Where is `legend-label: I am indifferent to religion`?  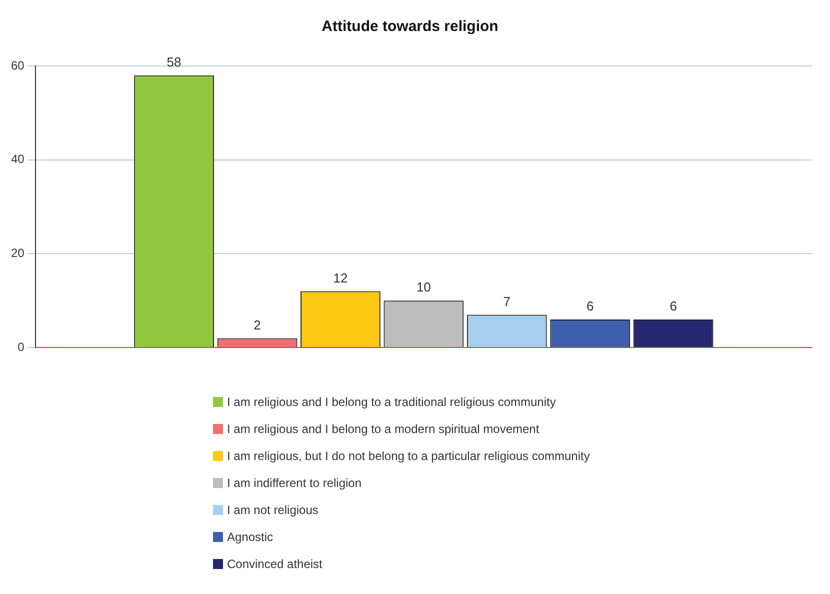 legend-label: I am indifferent to religion is located at coordinates (294, 483).